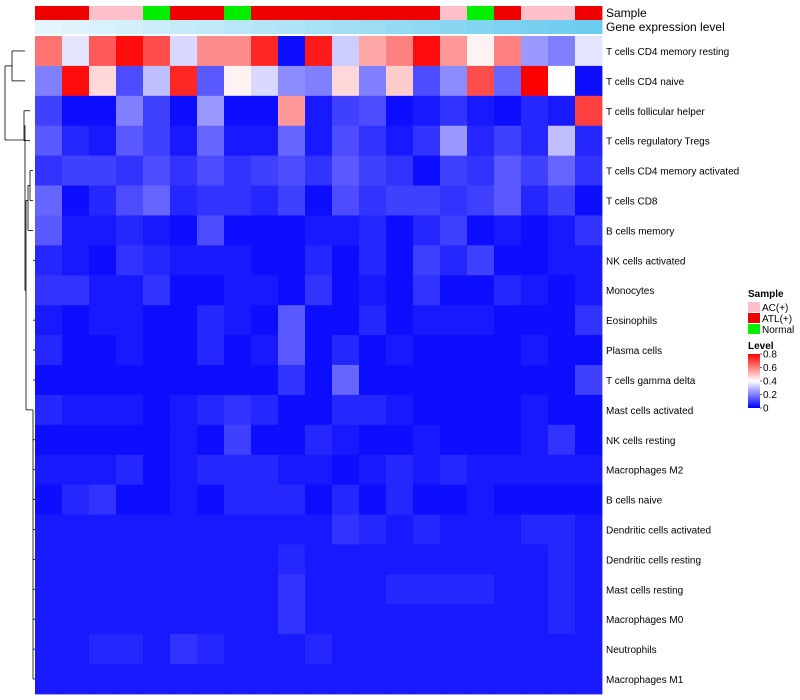  What do you see at coordinates (649, 411) in the screenshot?
I see `row-label: Mast cells activated` at bounding box center [649, 411].